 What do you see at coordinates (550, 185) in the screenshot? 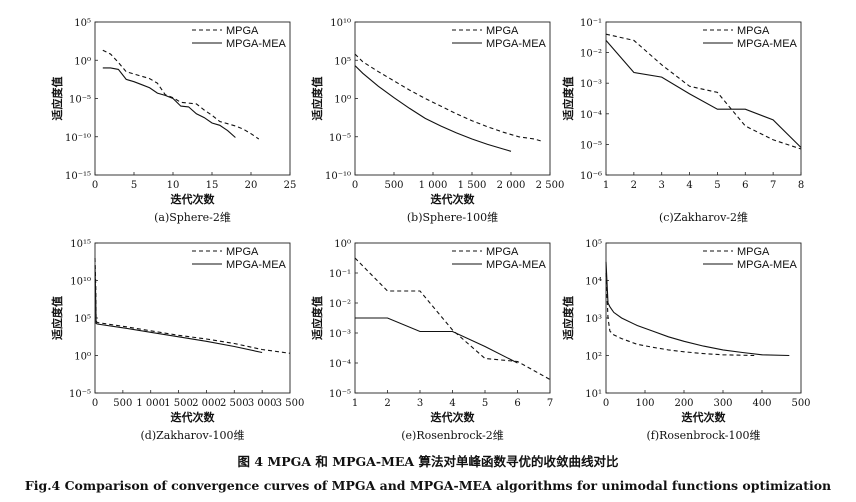
I see `x-tick-label: 2 500` at bounding box center [550, 185].